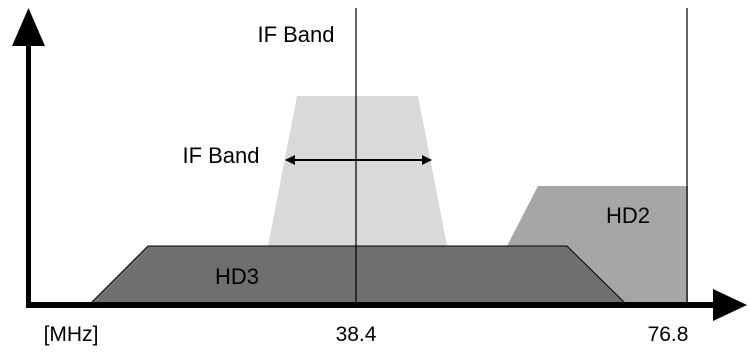 The height and width of the screenshot is (355, 750). I want to click on hd3-label: HD3, so click(237, 276).